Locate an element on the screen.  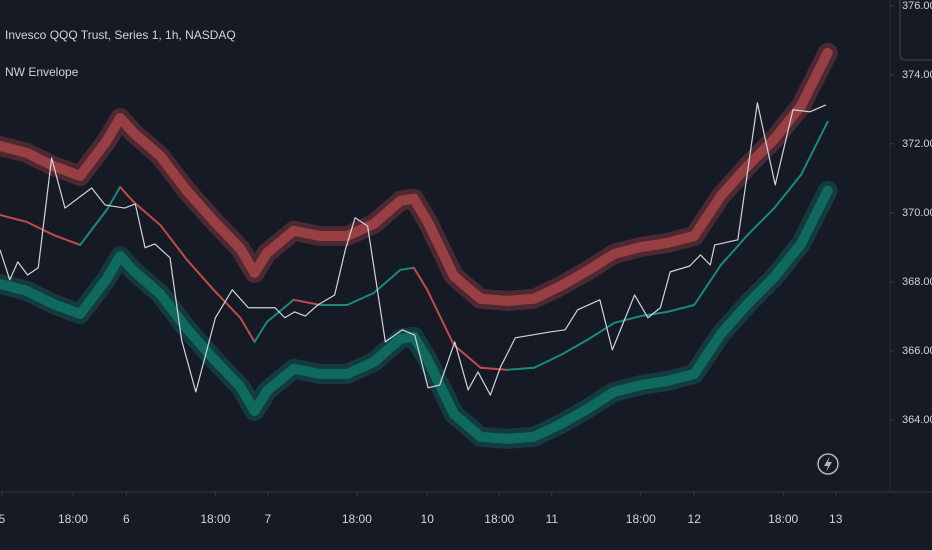
chart-title: Invesco QQQ Trust, Series 1, 1h, NASDAQ is located at coordinates (120, 35).